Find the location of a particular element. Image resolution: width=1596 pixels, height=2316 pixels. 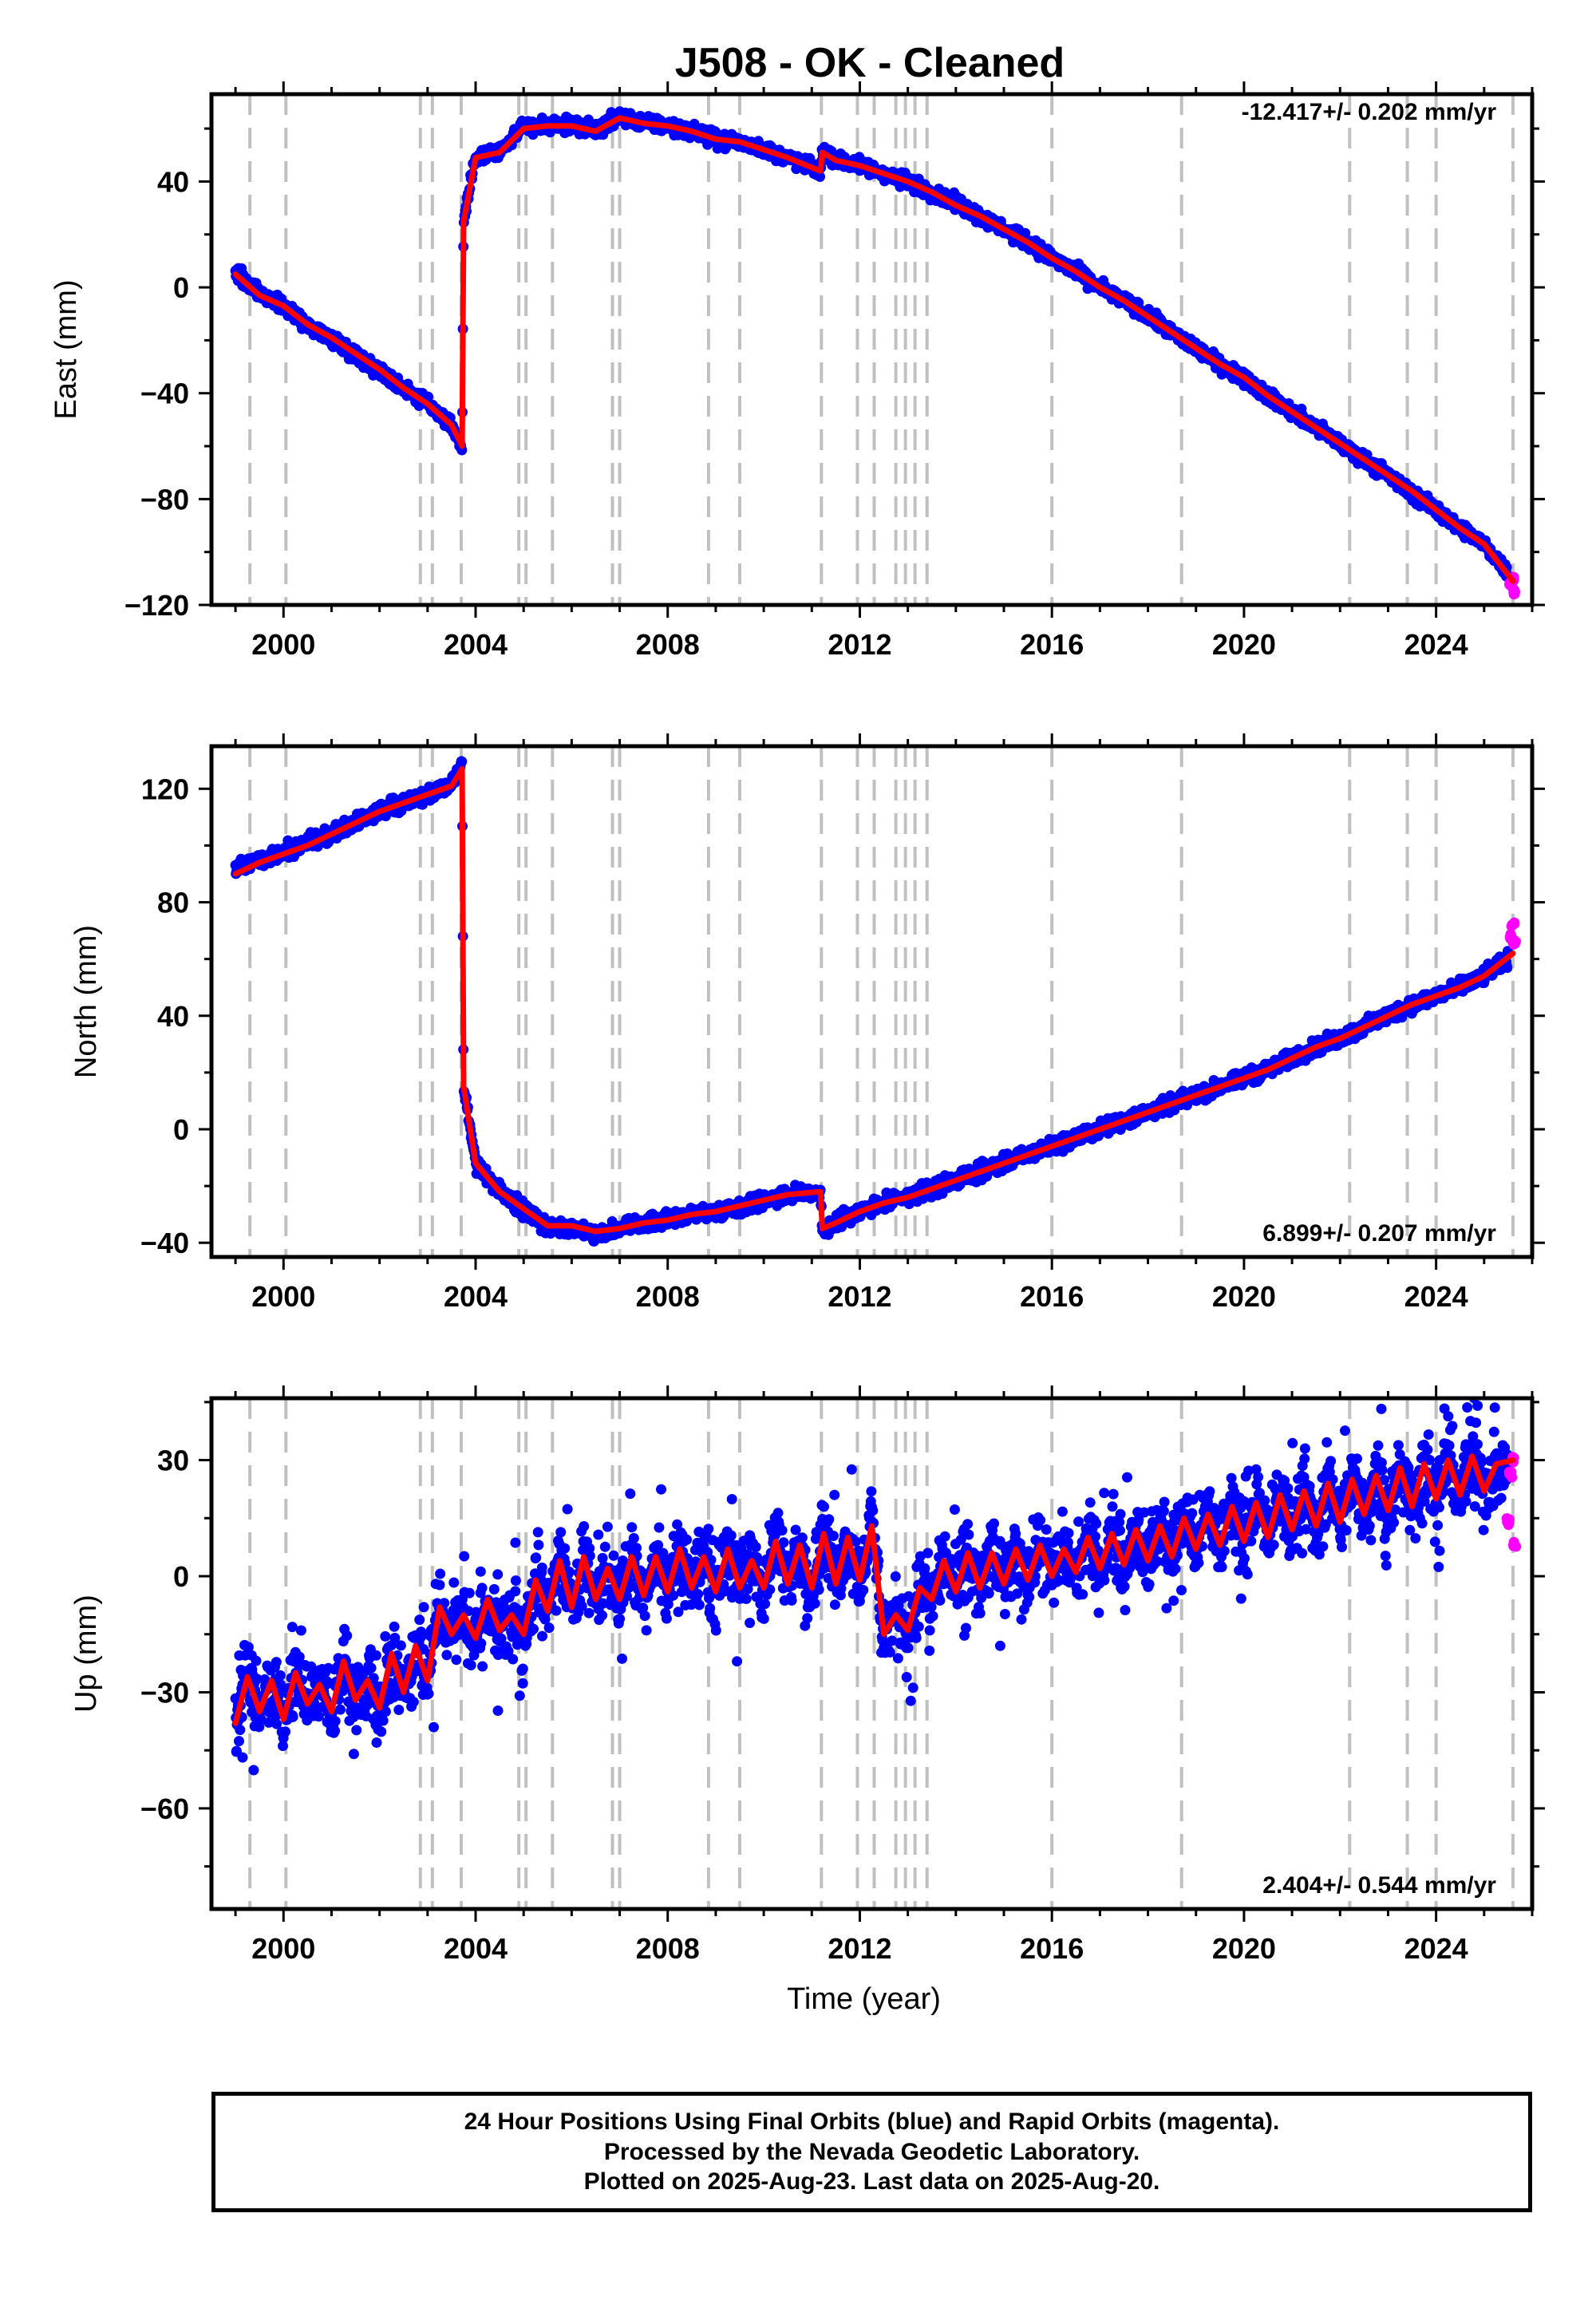

east-x-tick-label: 2016 is located at coordinates (1052, 644).